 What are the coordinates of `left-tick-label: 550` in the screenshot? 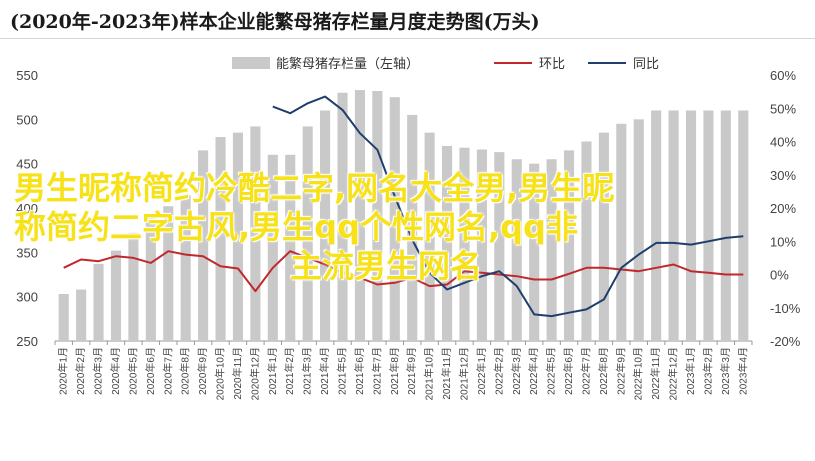 It's located at (27, 75).